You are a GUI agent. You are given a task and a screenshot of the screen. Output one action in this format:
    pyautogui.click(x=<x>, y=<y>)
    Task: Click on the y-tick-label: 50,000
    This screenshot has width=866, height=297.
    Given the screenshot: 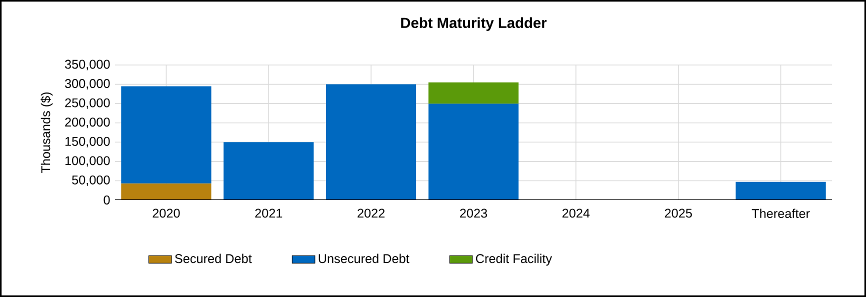 What is the action you would take?
    pyautogui.click(x=91, y=180)
    